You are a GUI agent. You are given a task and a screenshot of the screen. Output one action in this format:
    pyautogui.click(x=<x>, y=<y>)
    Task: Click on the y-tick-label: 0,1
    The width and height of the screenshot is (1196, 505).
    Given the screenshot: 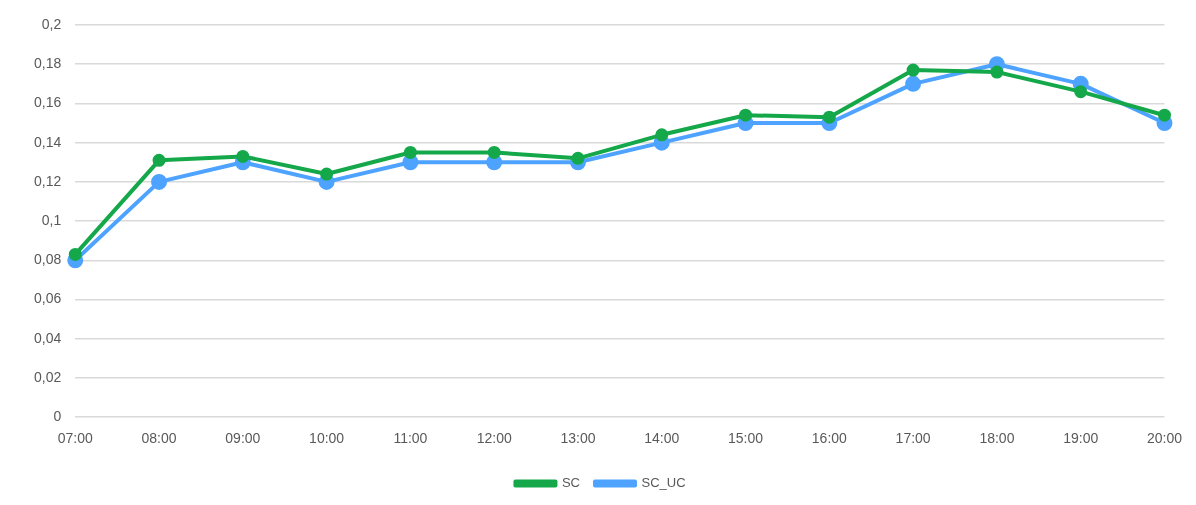 What is the action you would take?
    pyautogui.click(x=51, y=219)
    